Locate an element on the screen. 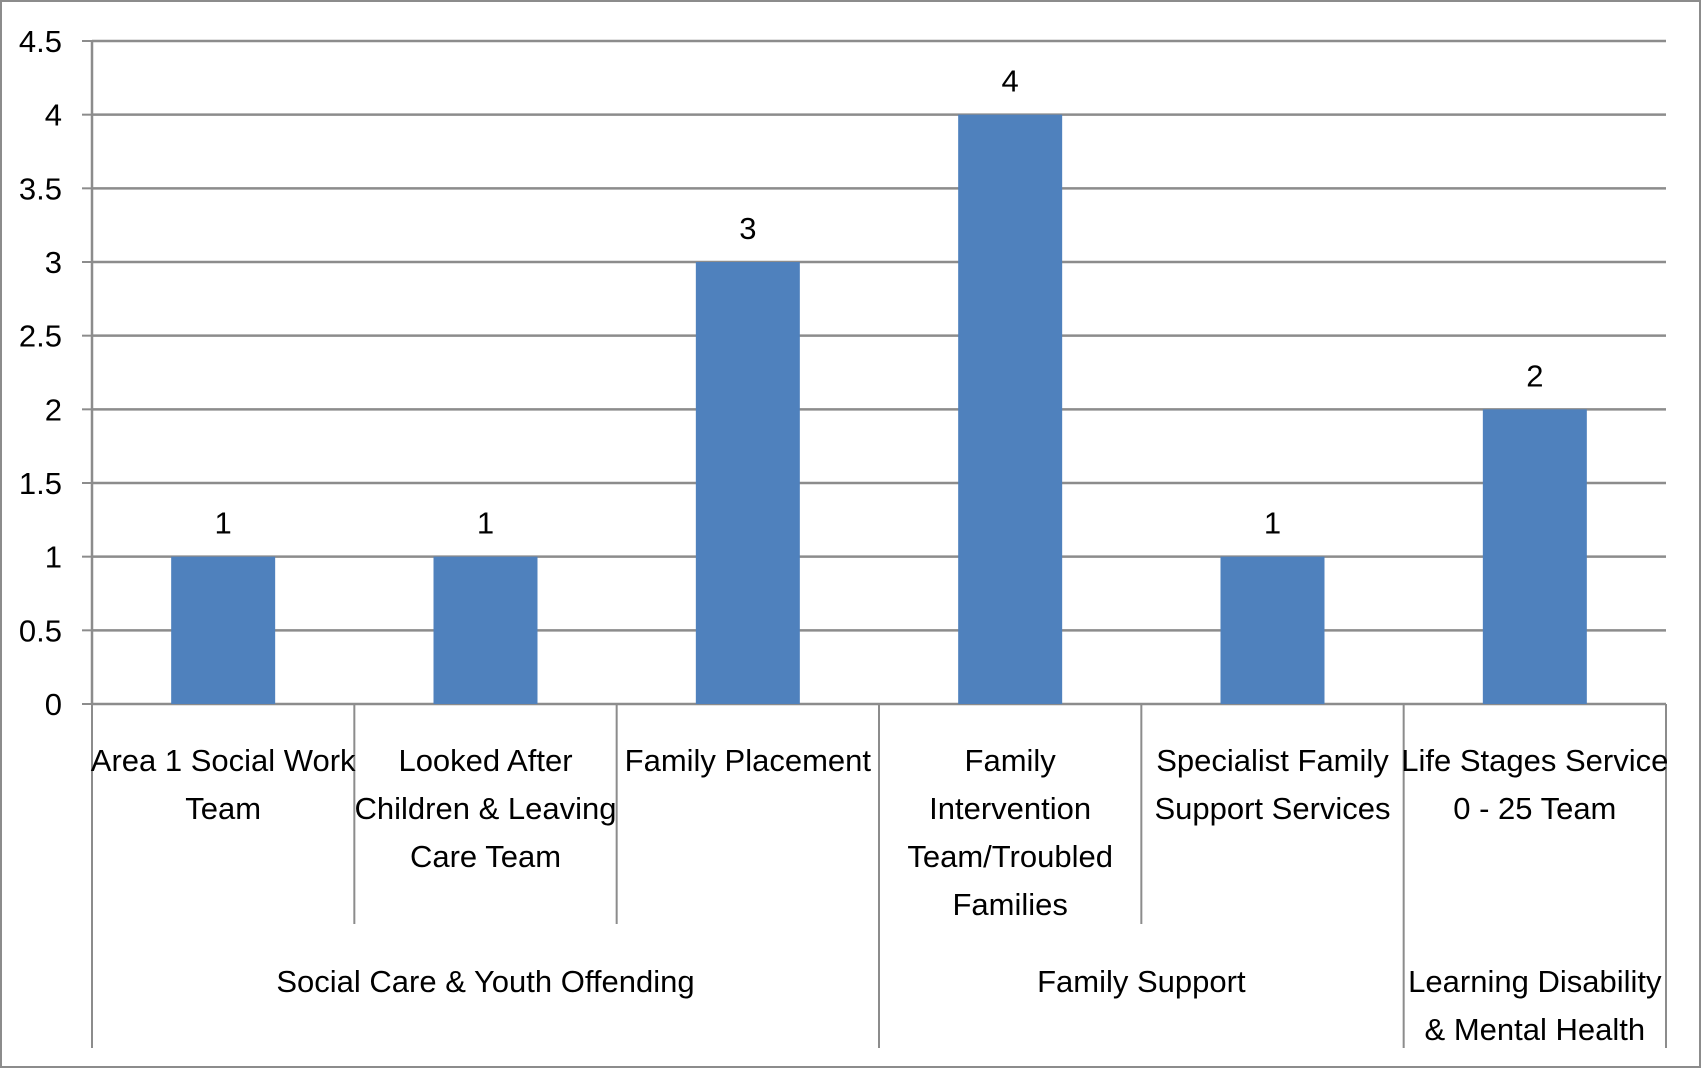 This screenshot has height=1068, width=1701. data-label: 3 is located at coordinates (747, 228).